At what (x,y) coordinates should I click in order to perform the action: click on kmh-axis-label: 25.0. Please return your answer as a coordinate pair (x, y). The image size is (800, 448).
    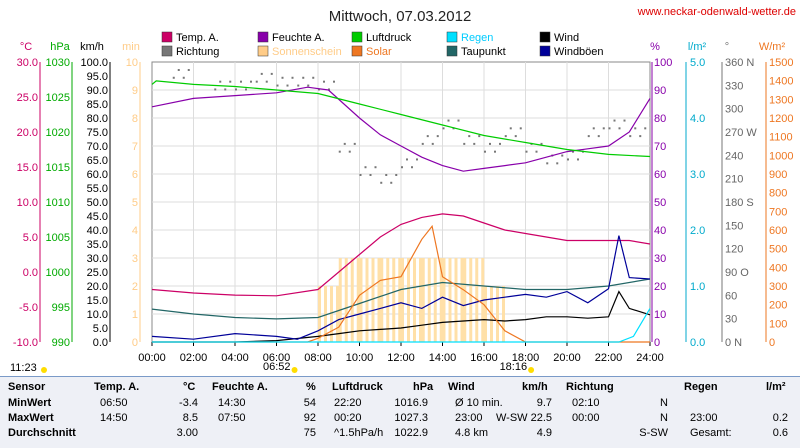
    Looking at the image, I should click on (97, 273).